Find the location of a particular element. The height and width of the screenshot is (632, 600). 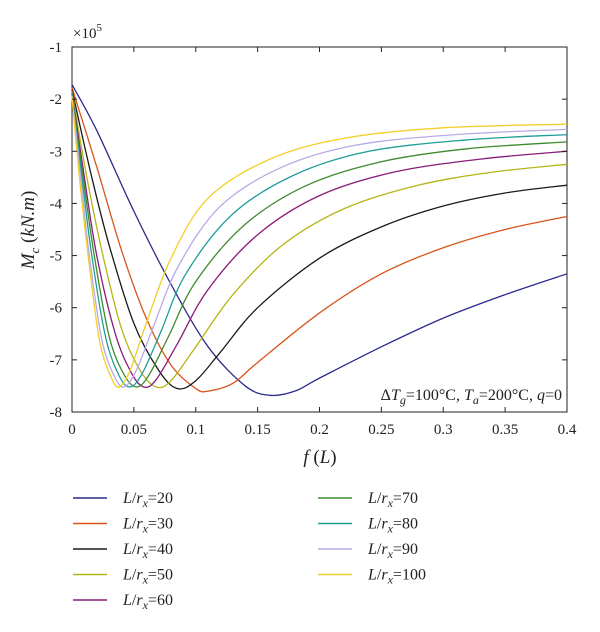

y-tick-label: -5 is located at coordinates (56, 257).